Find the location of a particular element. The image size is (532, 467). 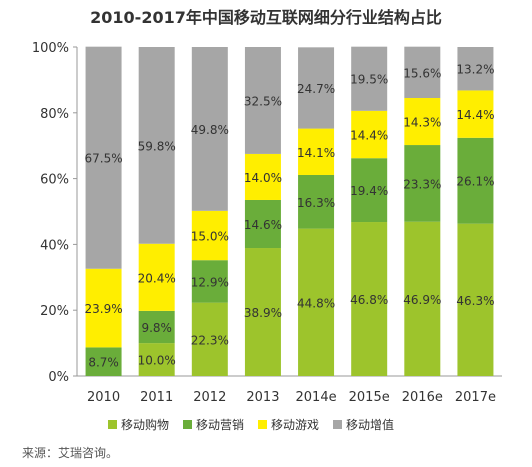

data-label: 14.6% is located at coordinates (263, 225).